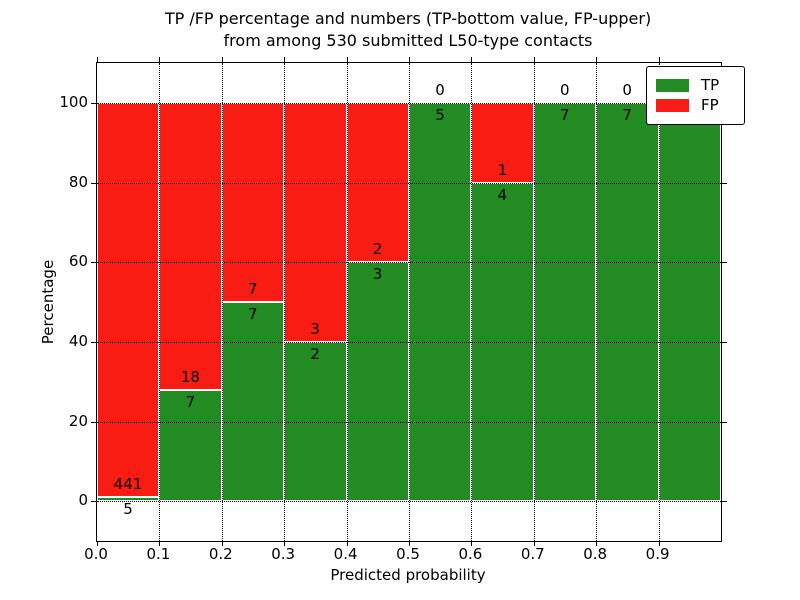  Describe the element at coordinates (502, 169) in the screenshot. I see `fp-count-label: 1` at that location.